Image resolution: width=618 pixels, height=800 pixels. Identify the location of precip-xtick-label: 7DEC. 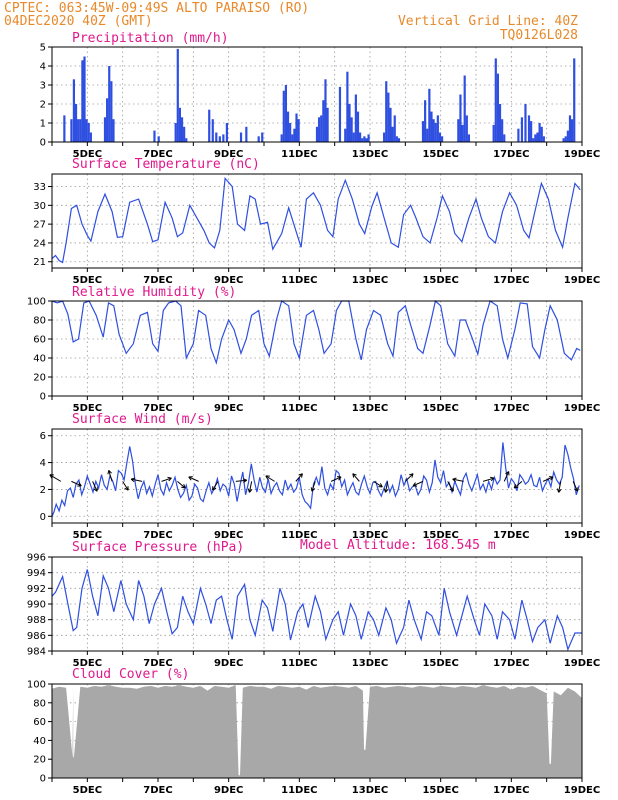
(157, 154).